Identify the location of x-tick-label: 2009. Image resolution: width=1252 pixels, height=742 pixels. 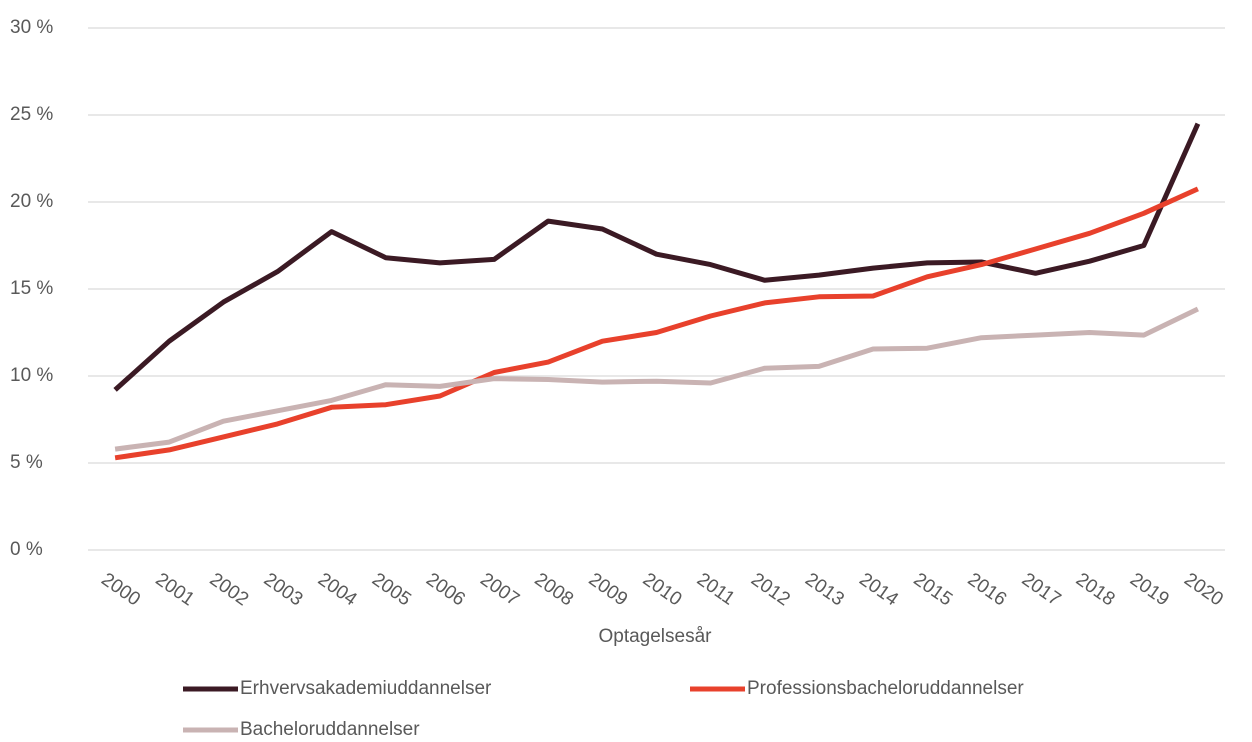
(608, 589).